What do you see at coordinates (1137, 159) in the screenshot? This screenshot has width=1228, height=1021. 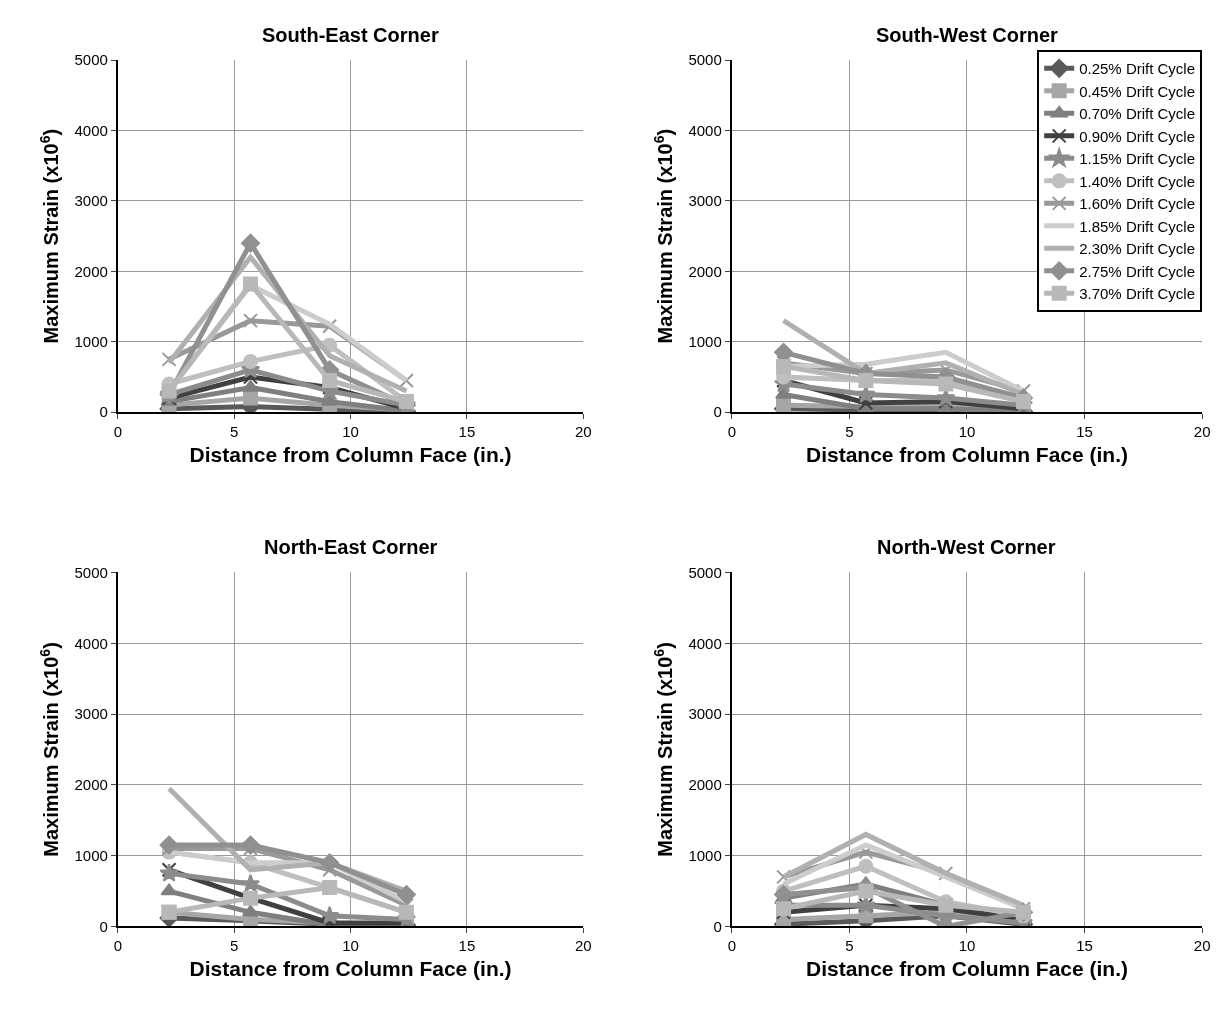 I see `legend-label: 1.15% Drift Cycle` at bounding box center [1137, 159].